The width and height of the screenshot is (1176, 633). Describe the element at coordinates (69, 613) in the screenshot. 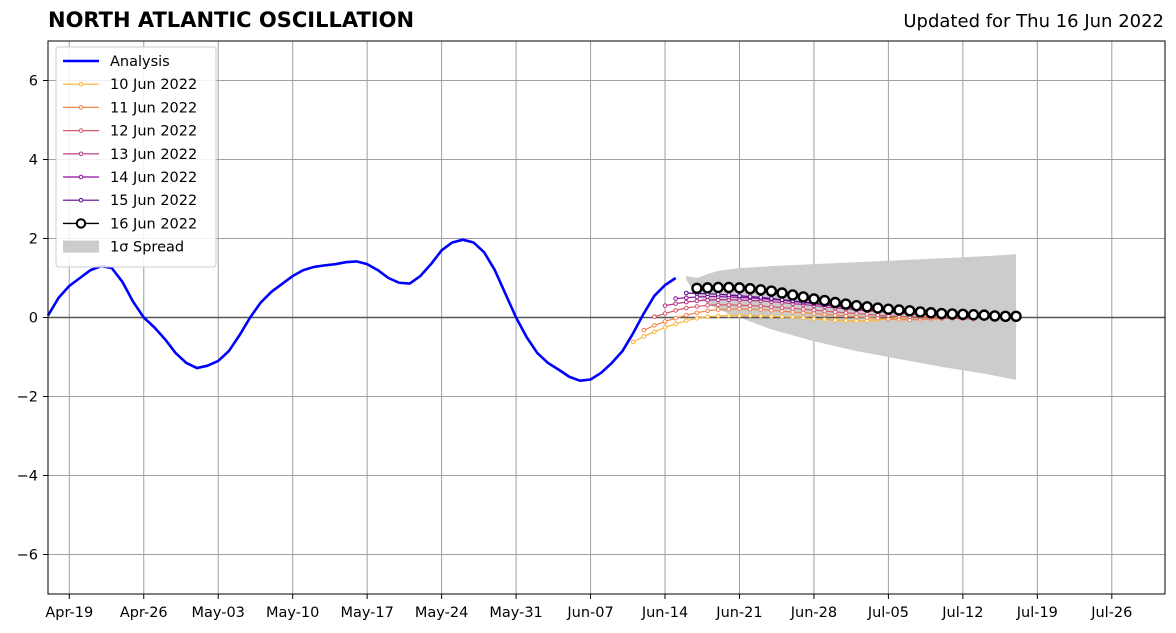

I see `x-tick-label: Apr-19` at that location.